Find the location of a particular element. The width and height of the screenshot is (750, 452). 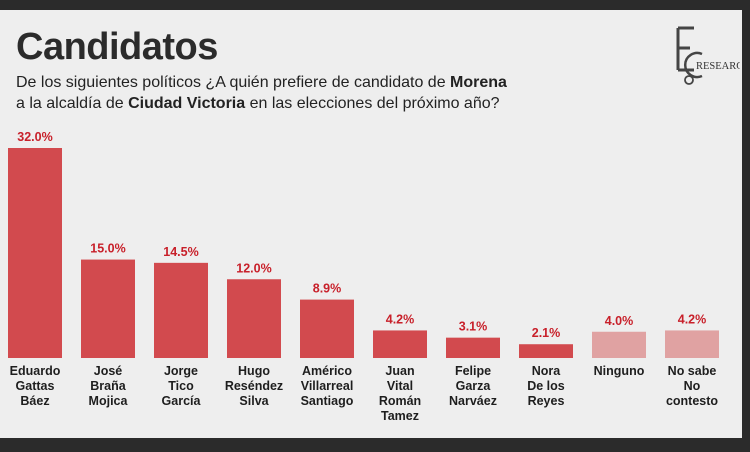

value-label-7: 2.1% is located at coordinates (546, 333).